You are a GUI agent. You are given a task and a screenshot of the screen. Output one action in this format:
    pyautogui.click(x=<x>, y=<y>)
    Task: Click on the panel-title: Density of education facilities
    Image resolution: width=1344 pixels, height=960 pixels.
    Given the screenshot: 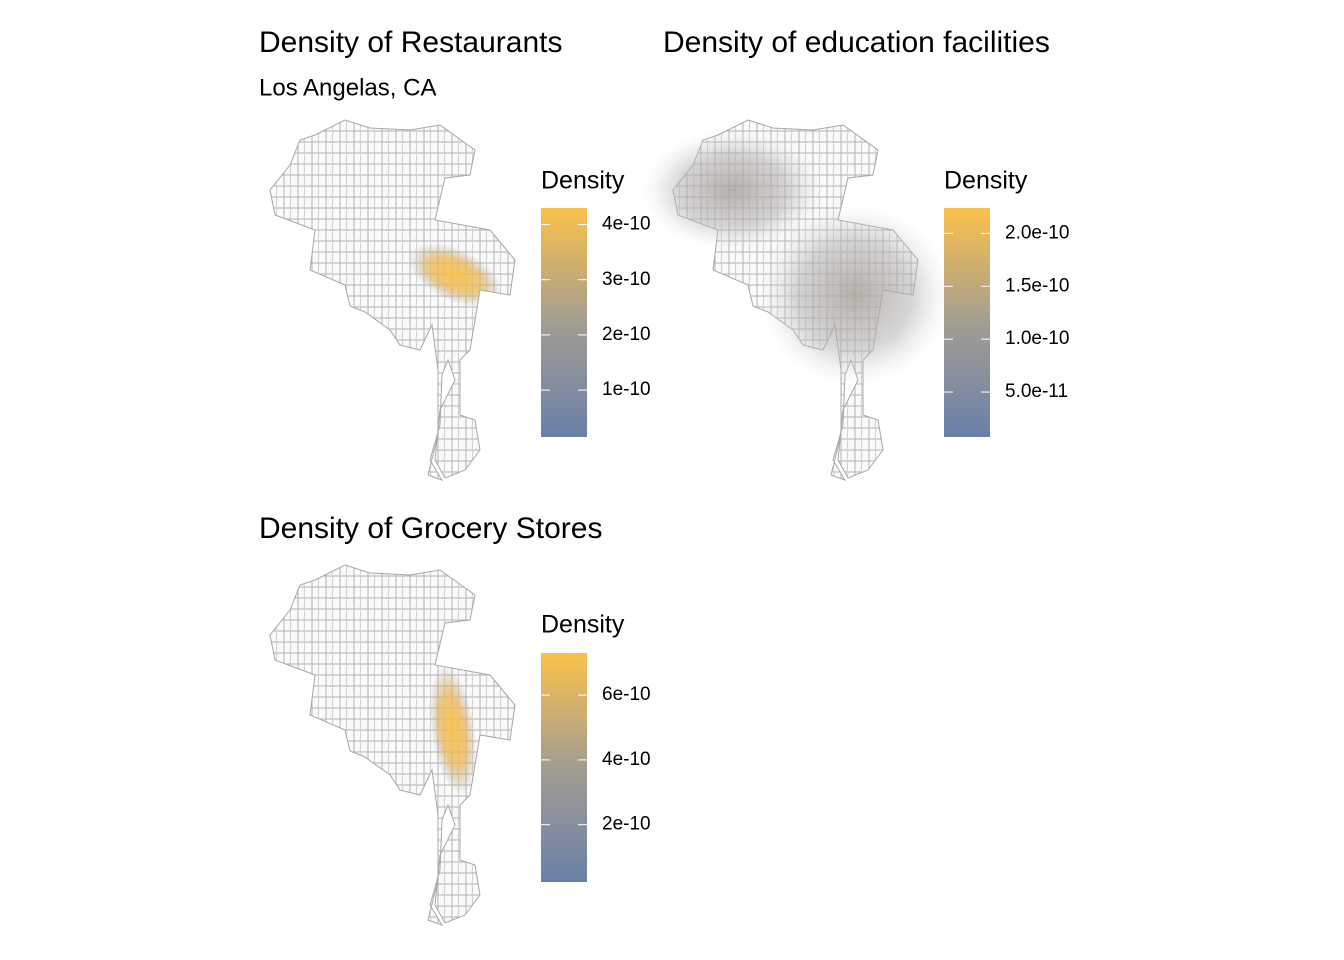 What is the action you would take?
    pyautogui.click(x=856, y=42)
    